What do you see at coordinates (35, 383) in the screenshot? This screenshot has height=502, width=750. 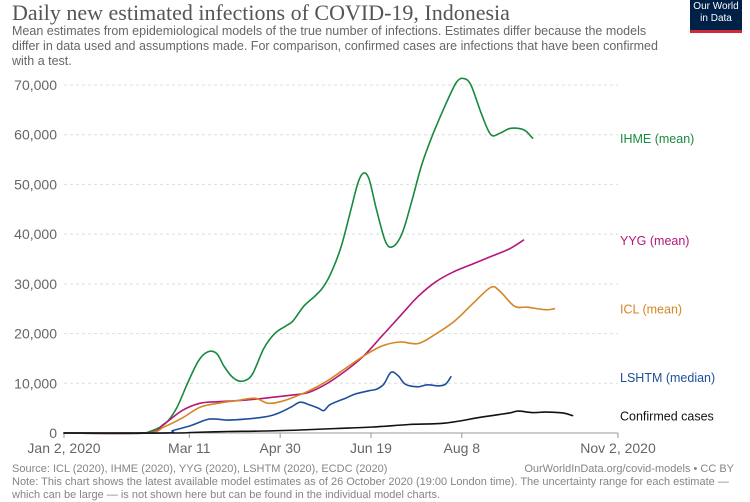 I see `y-tick-label: 10,000` at bounding box center [35, 383].